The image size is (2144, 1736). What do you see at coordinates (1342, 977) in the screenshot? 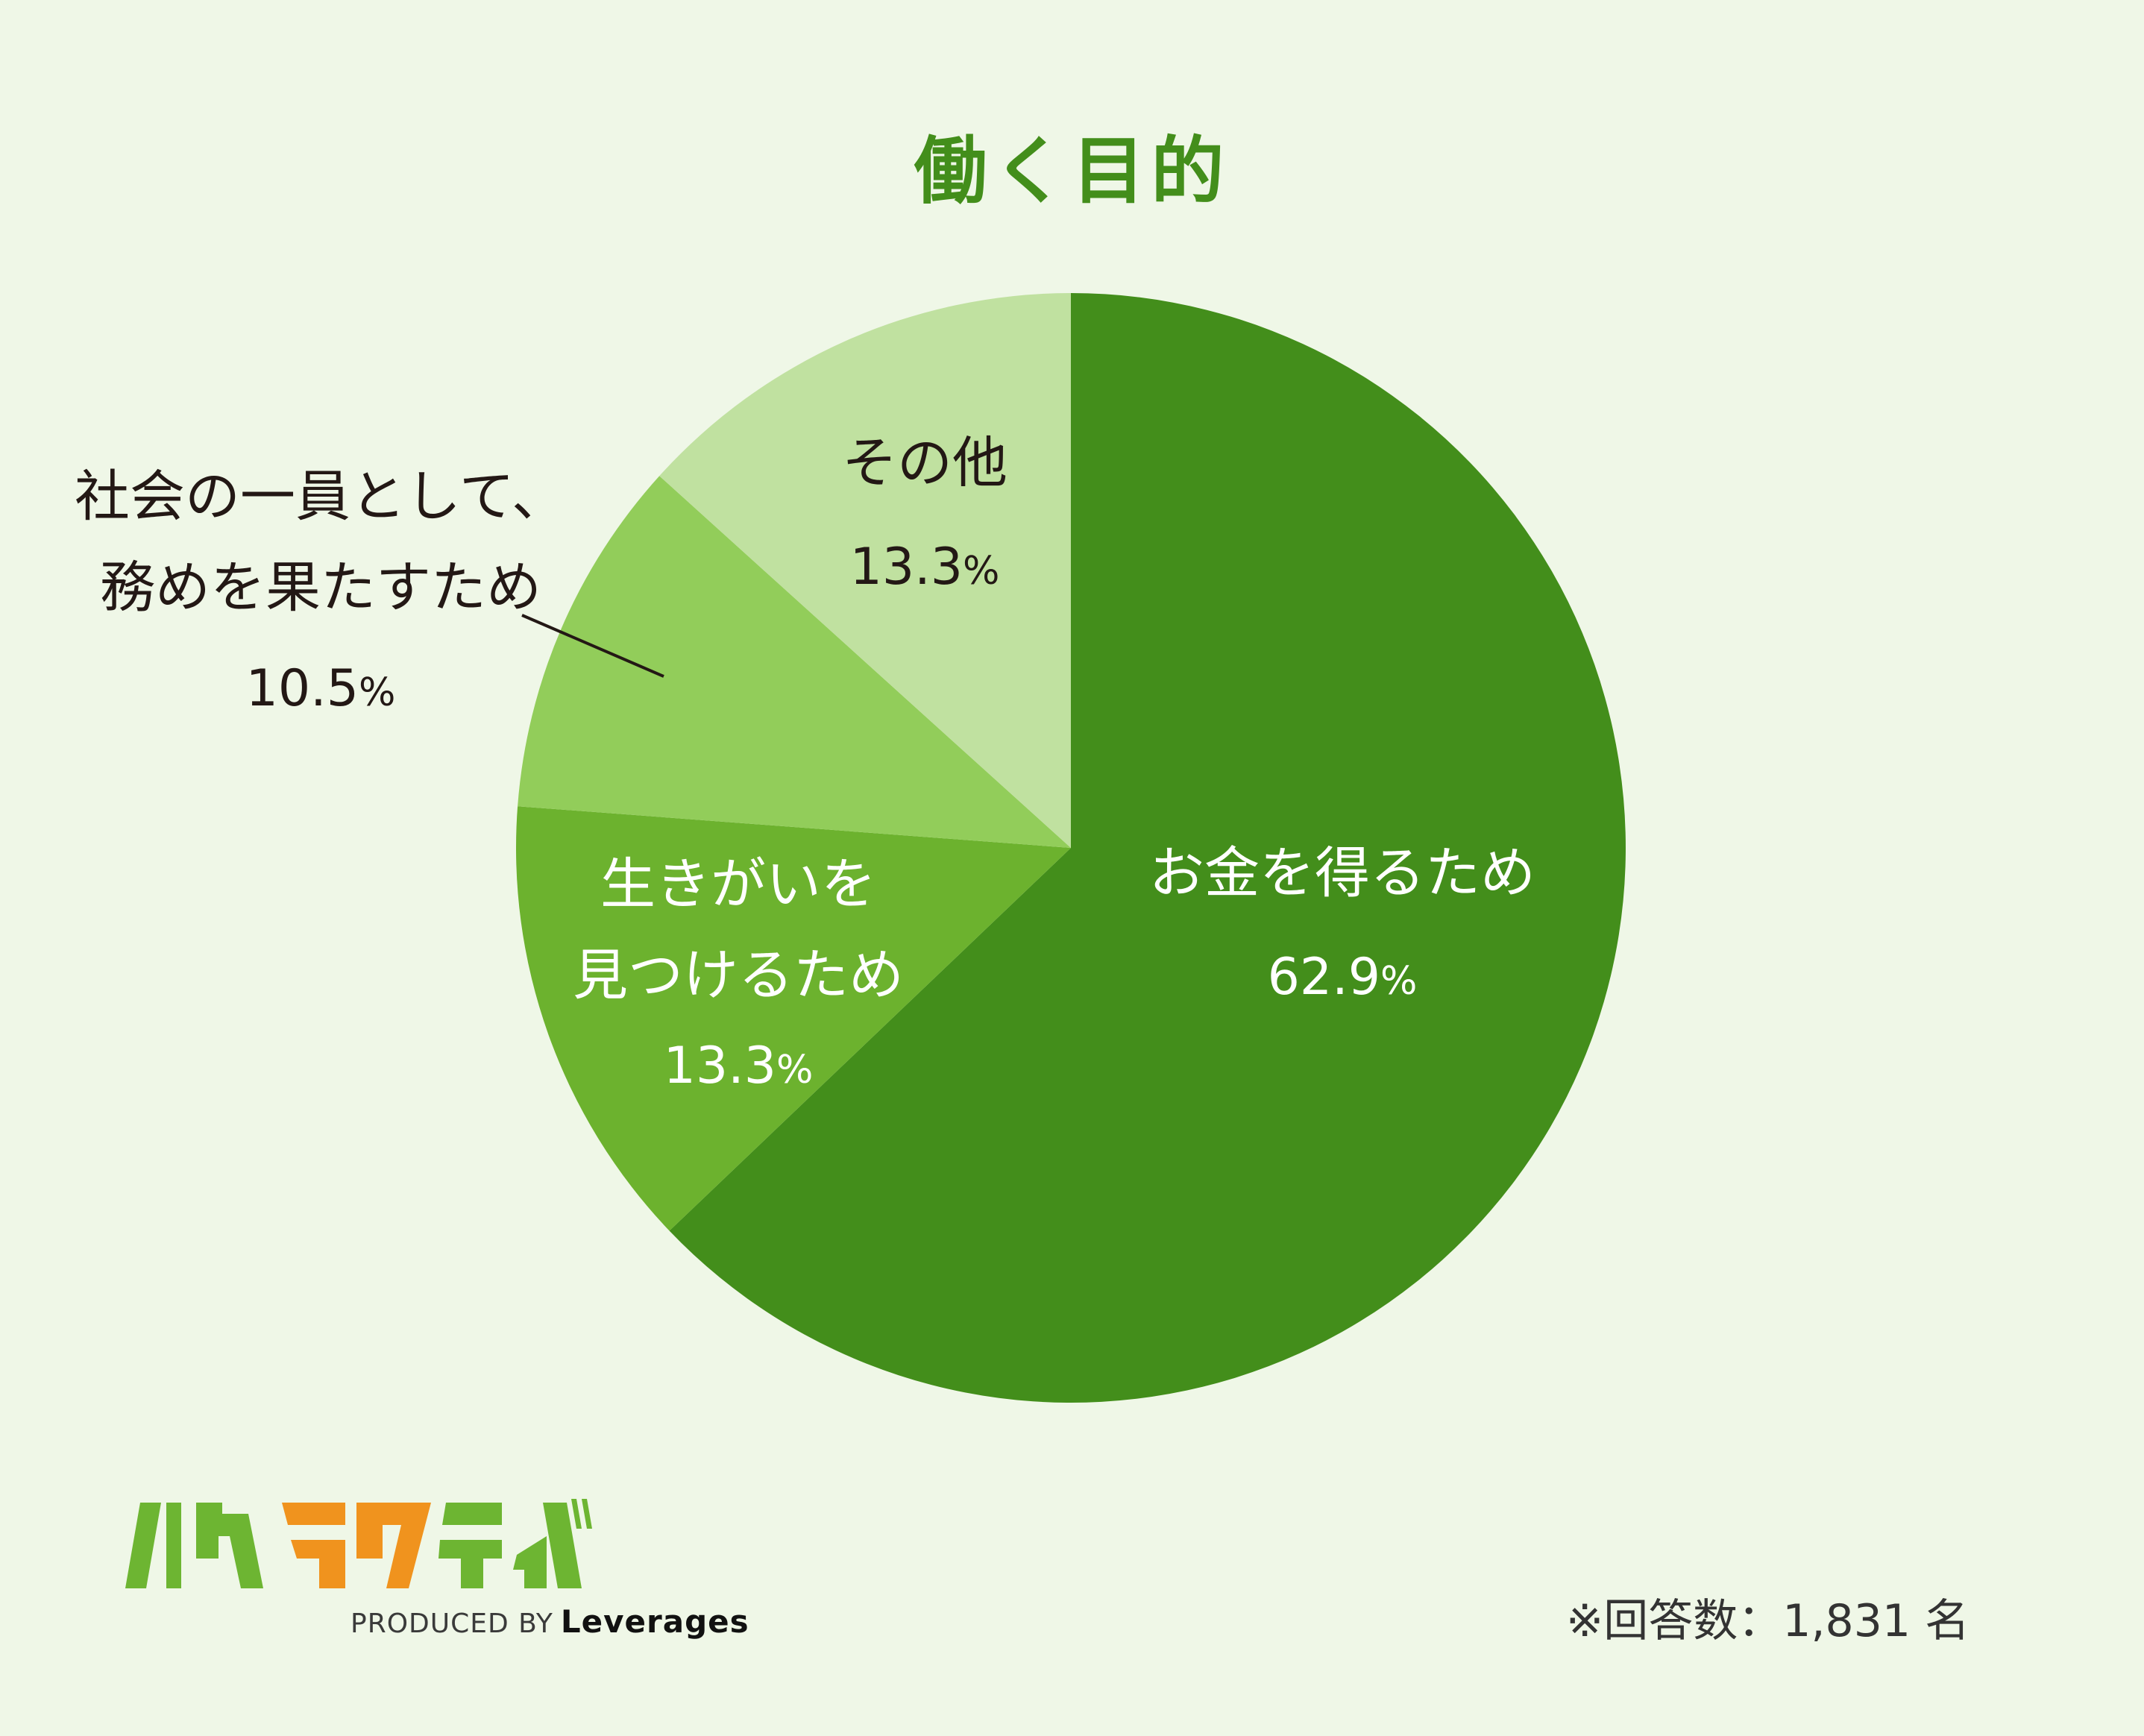
I see `label-money-pct: 62.9%` at bounding box center [1342, 977].